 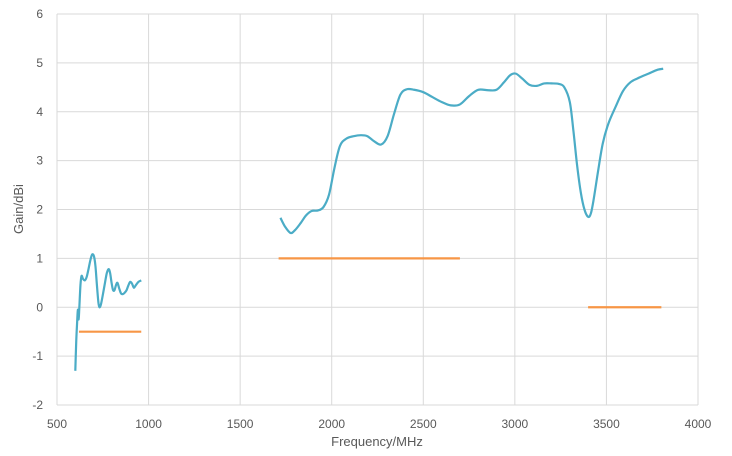 I want to click on x-tick-label: 2000, so click(x=331, y=424).